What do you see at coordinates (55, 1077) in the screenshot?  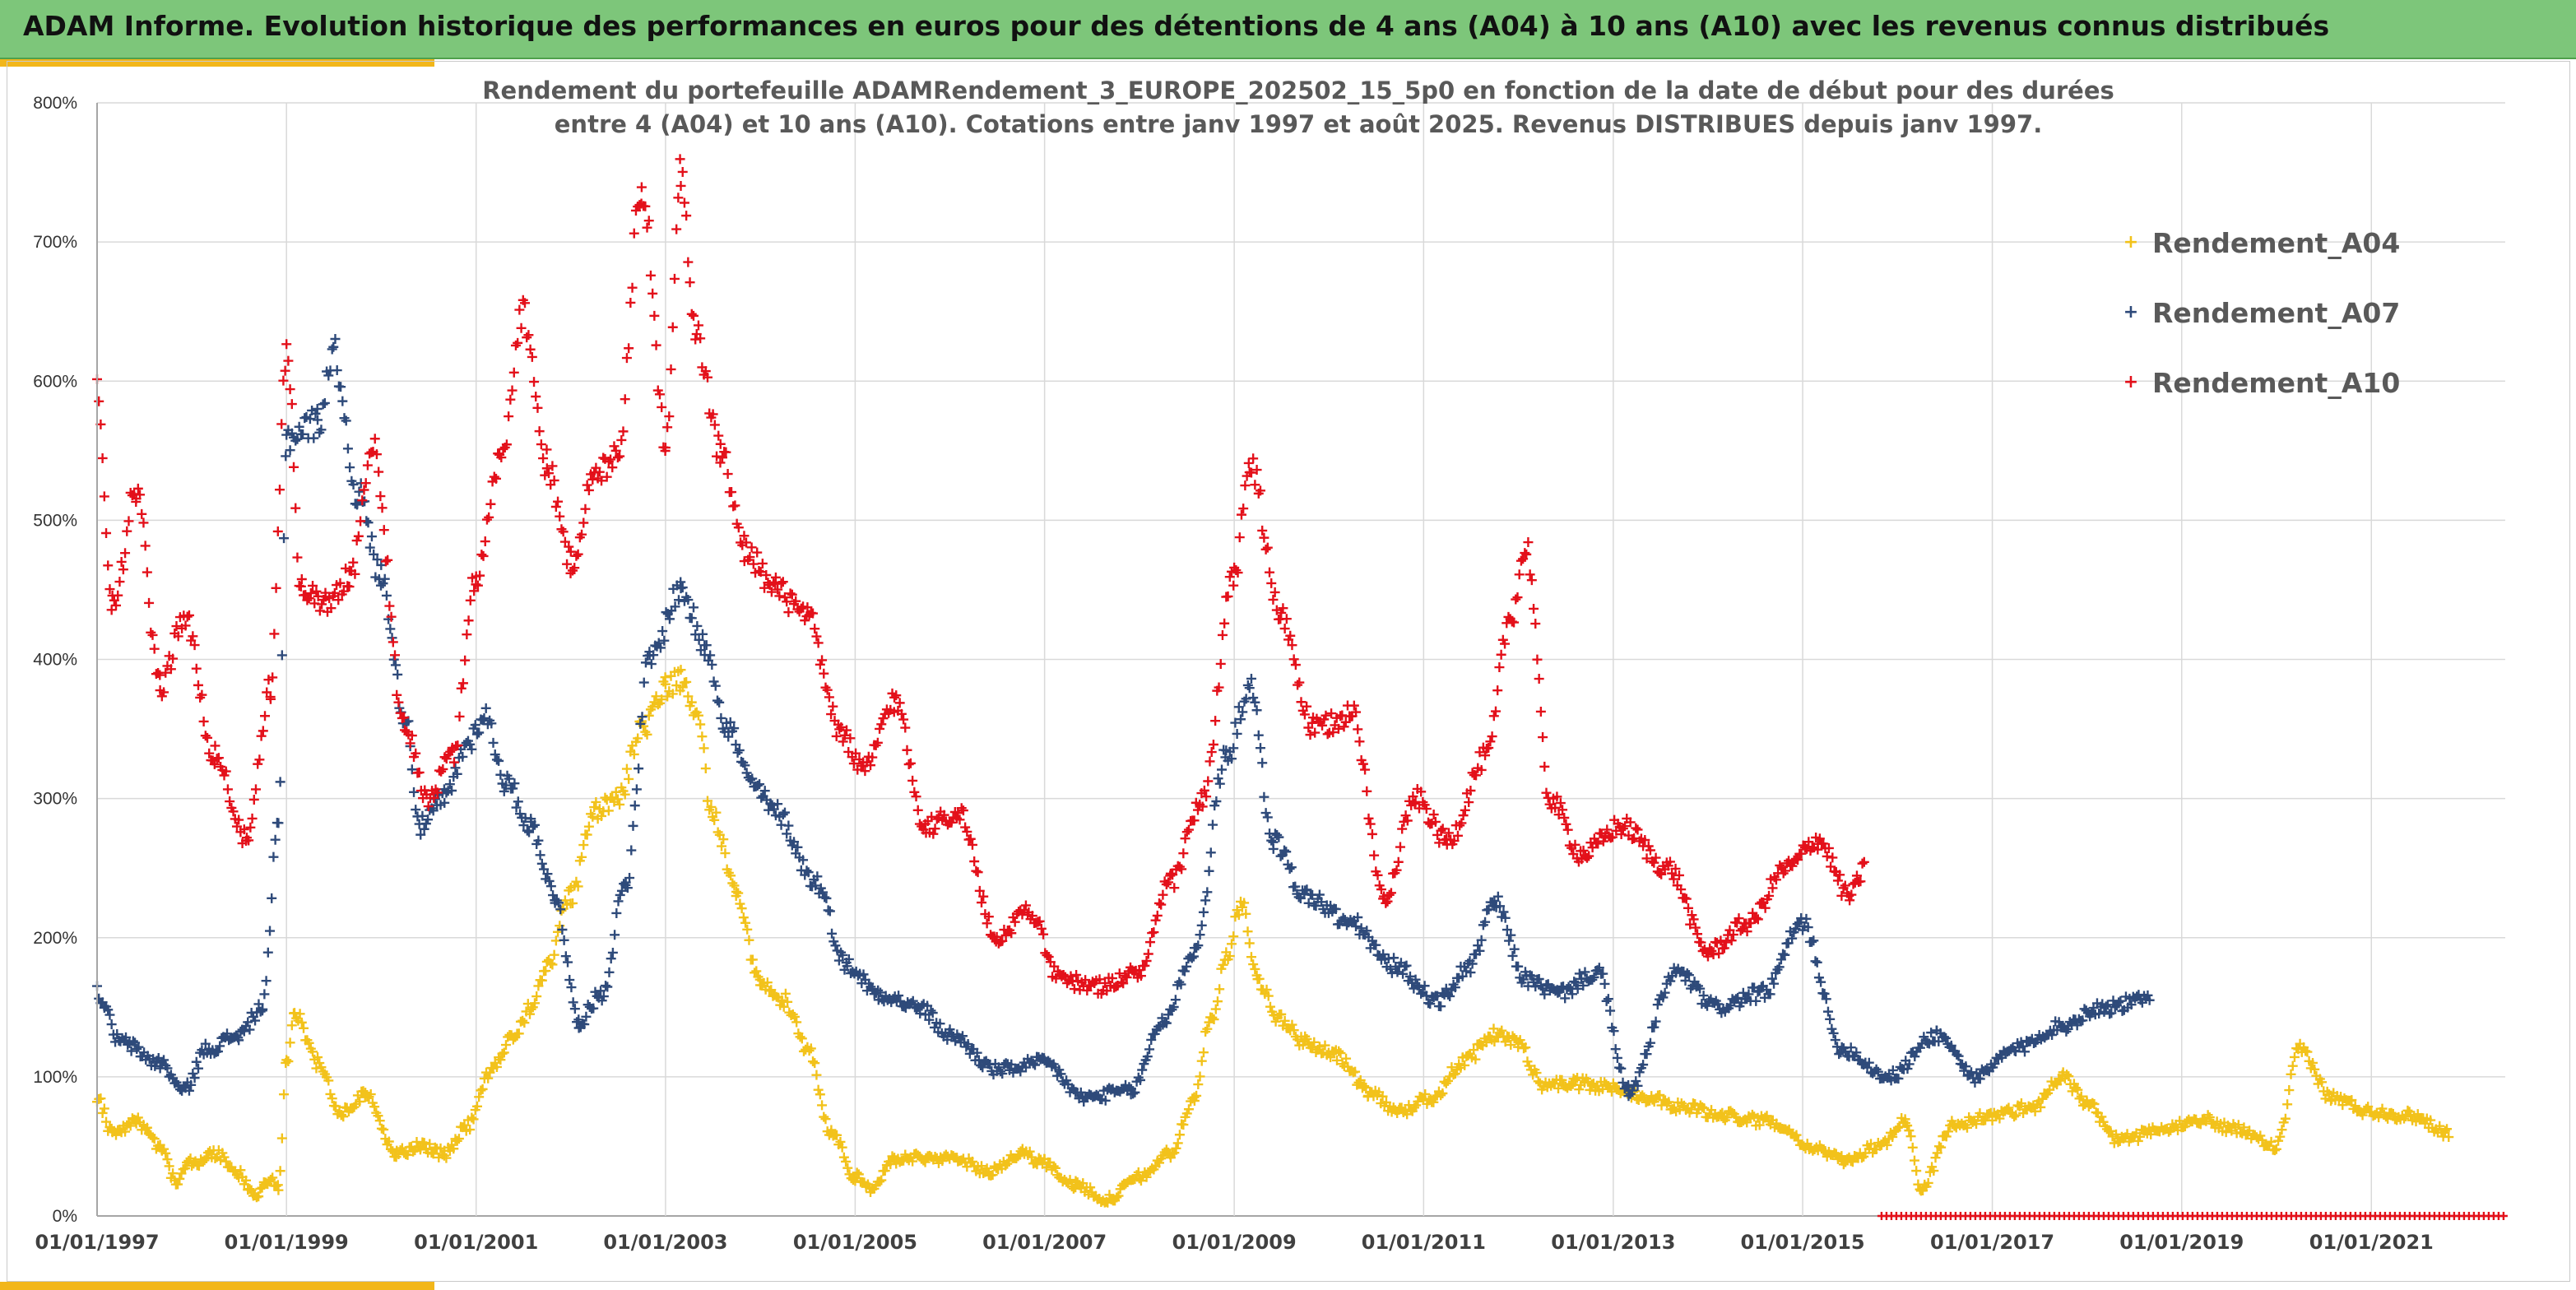 I see `y-tick-label: 100%` at bounding box center [55, 1077].